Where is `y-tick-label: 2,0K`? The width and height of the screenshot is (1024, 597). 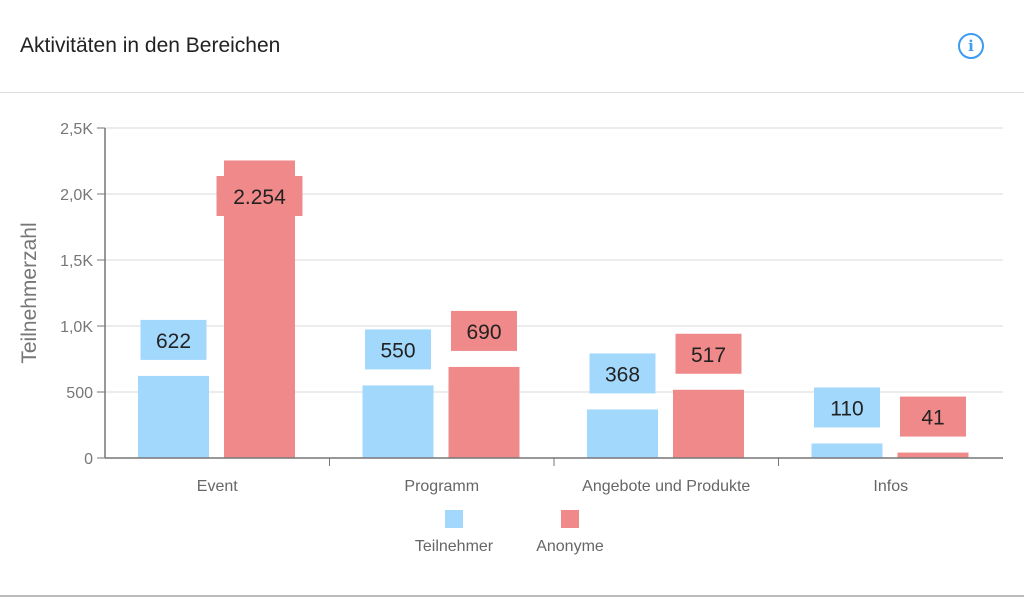
y-tick-label: 2,0K is located at coordinates (76, 195).